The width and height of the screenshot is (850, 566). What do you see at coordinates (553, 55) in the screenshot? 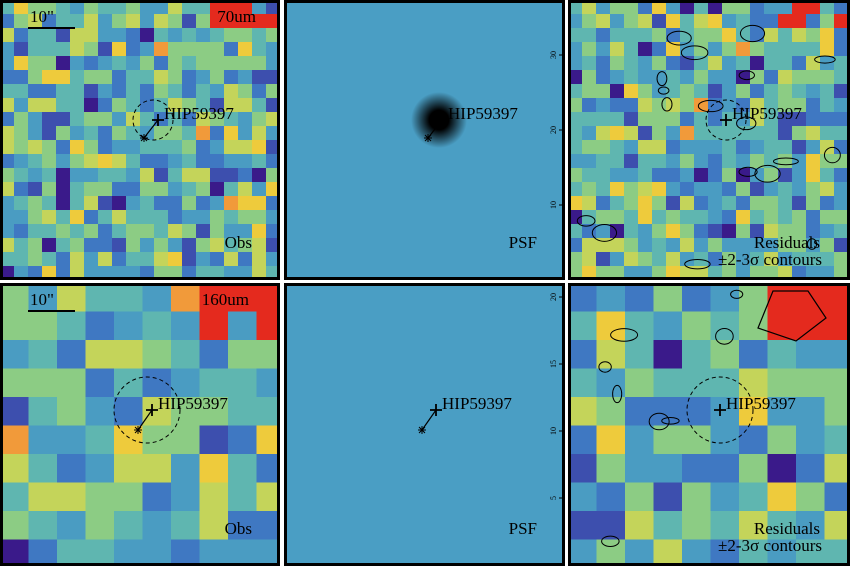
I see `tick-label: 30` at bounding box center [553, 55].